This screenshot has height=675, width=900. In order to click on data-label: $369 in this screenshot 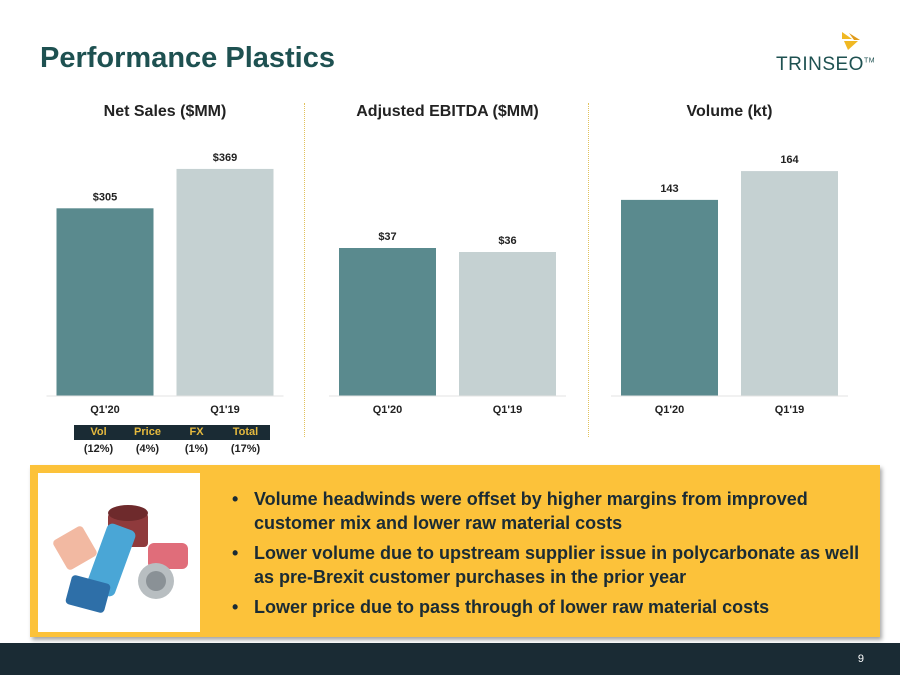, I will do `click(225, 158)`.